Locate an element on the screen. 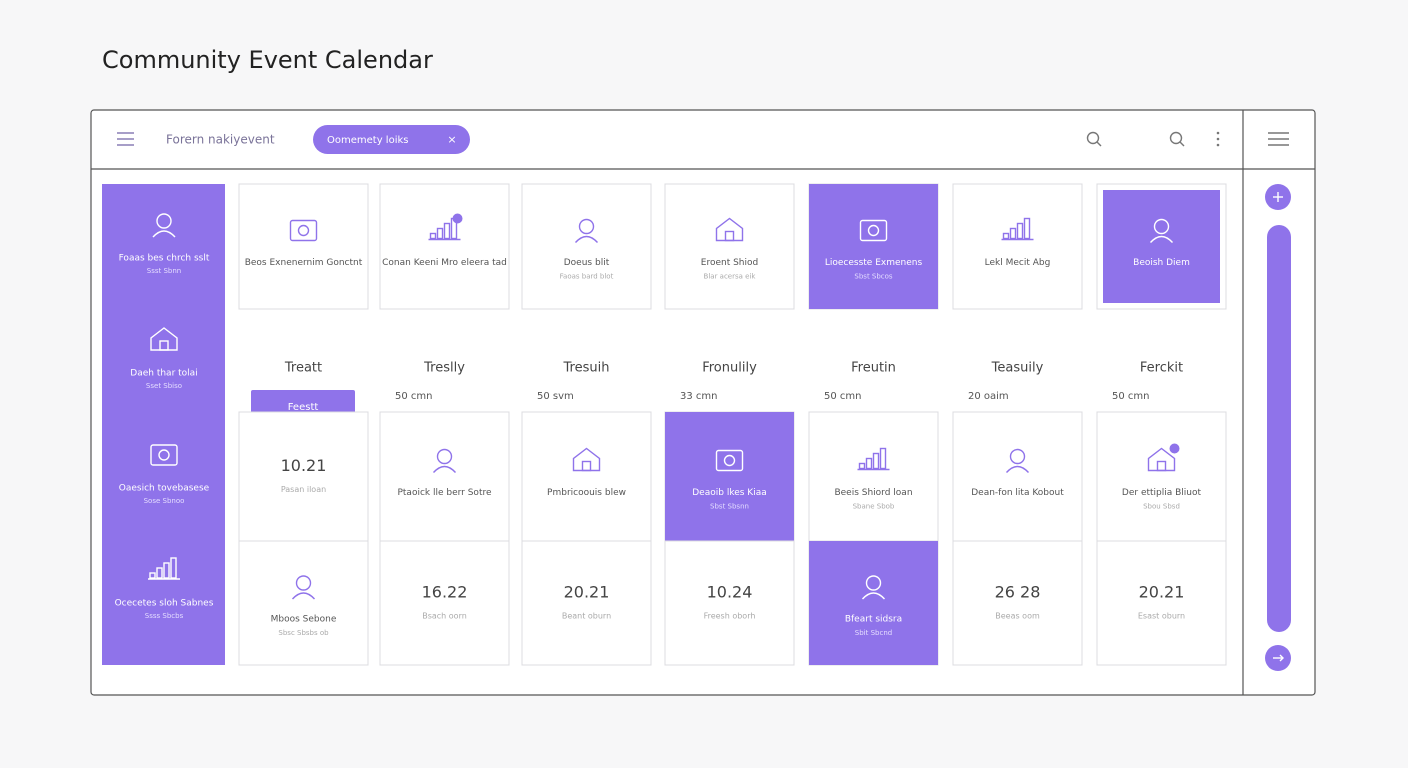 The height and width of the screenshot is (768, 1408). filter-chip is located at coordinates (391, 139).